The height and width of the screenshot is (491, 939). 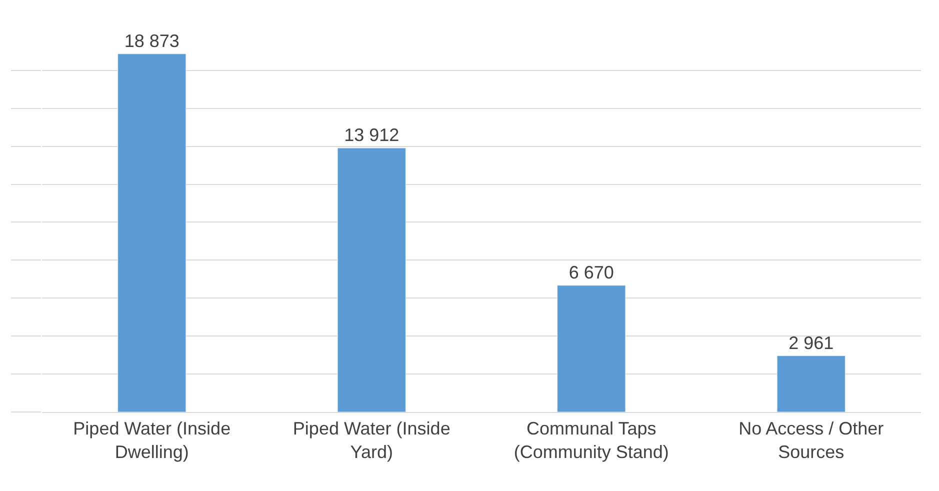 I want to click on data-label: 6 670, so click(x=591, y=272).